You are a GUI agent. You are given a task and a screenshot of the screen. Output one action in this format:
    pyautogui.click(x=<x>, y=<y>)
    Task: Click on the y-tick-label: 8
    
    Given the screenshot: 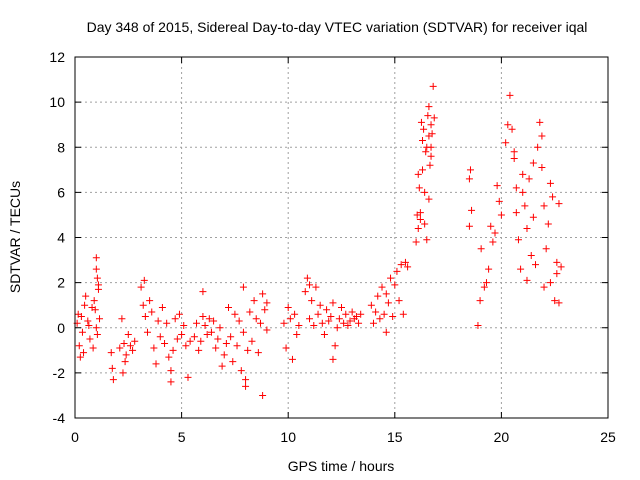 What is the action you would take?
    pyautogui.click(x=61, y=147)
    